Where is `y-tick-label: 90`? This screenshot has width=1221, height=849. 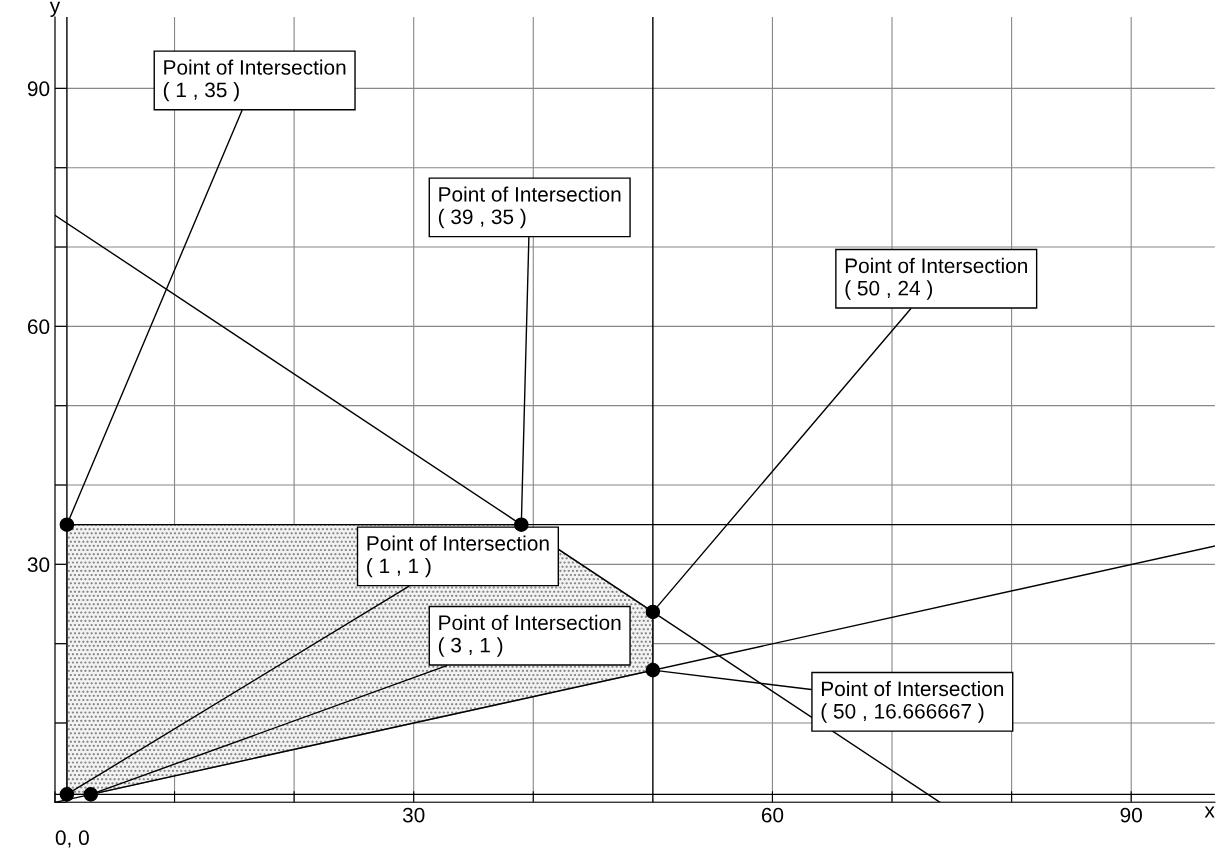 y-tick-label: 90 is located at coordinates (38, 89).